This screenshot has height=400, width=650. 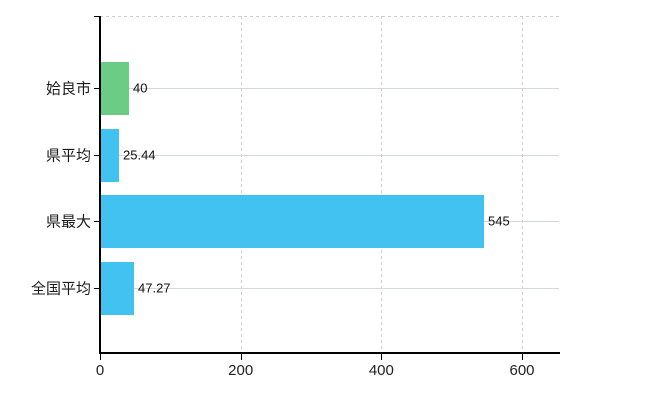 I want to click on y-axis-category-label: 県平均, so click(x=68, y=156).